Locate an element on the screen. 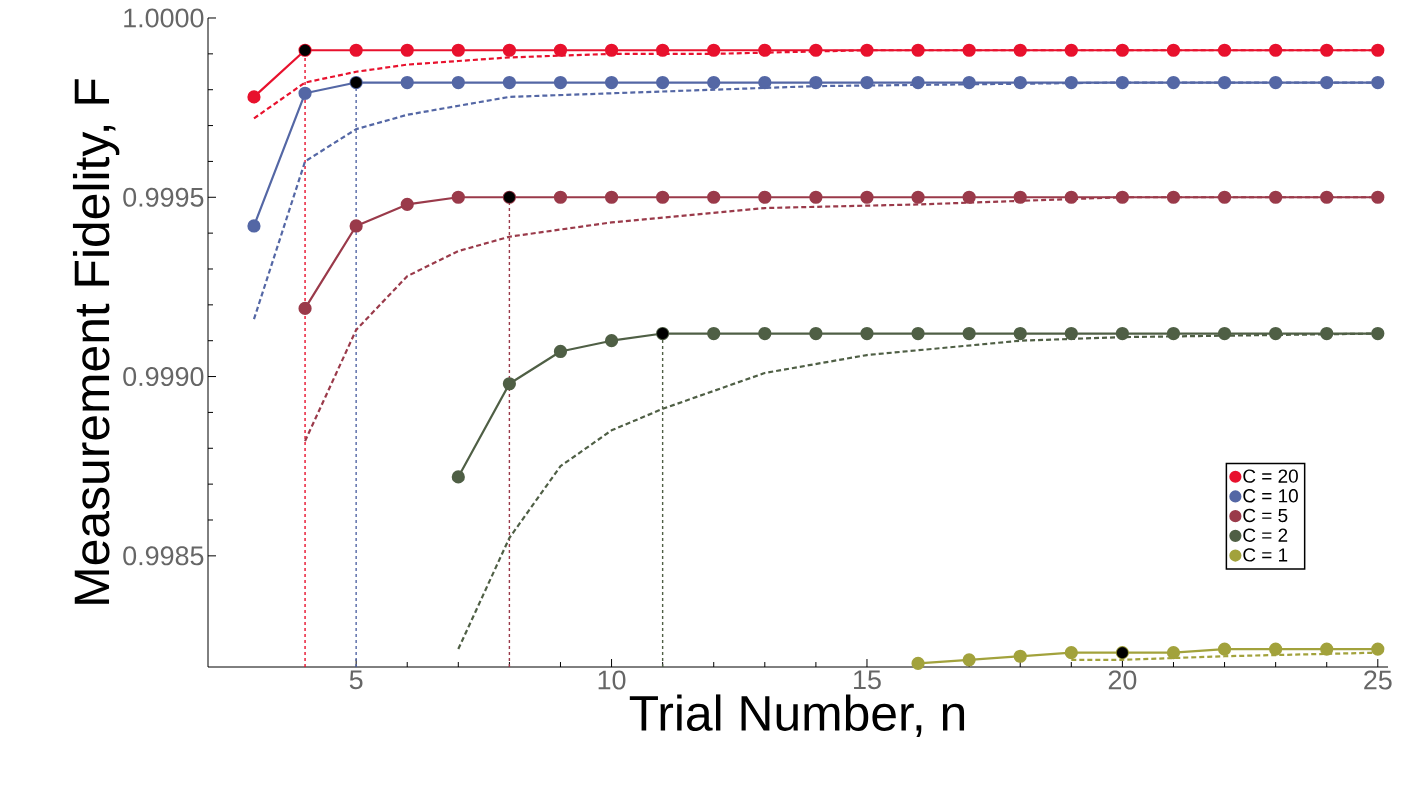 This screenshot has height=792, width=1408. legend-label: C = 1 is located at coordinates (1265, 555).